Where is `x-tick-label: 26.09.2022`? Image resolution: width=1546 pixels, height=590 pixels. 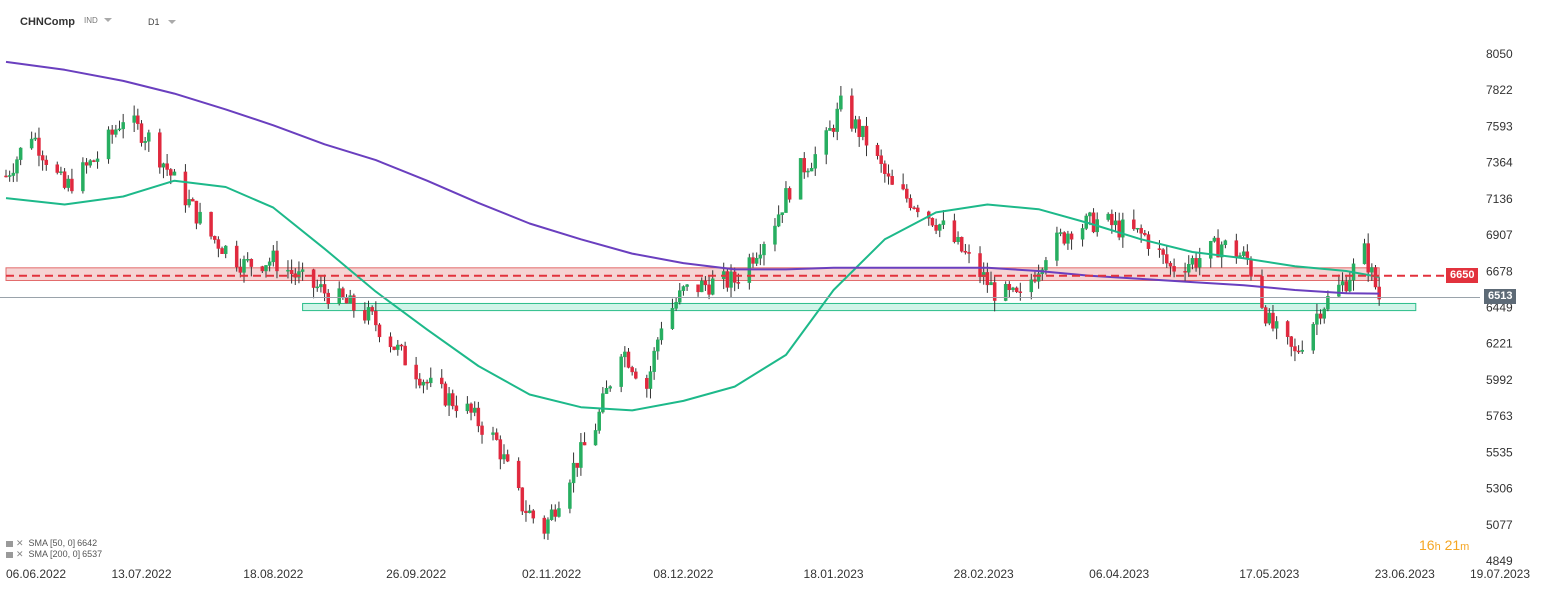 x-tick-label: 26.09.2022 is located at coordinates (416, 574).